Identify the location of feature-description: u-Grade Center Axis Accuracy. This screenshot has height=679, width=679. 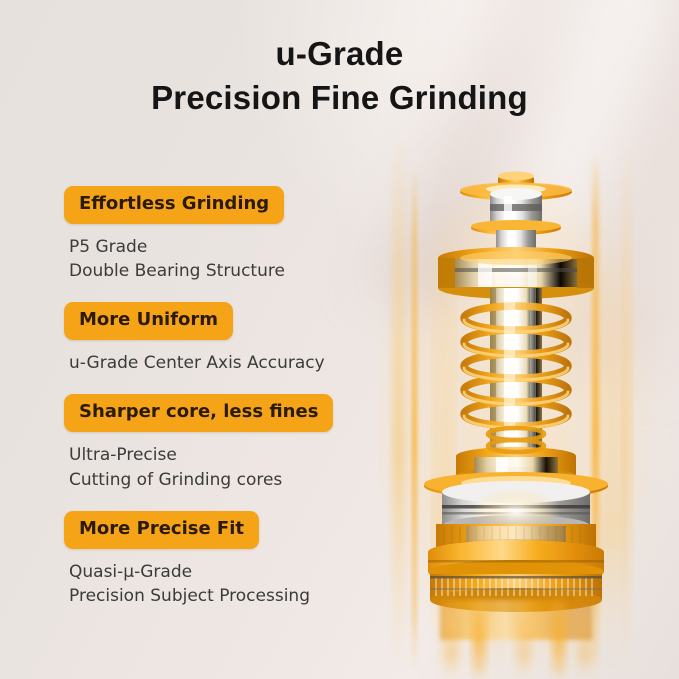
(229, 363).